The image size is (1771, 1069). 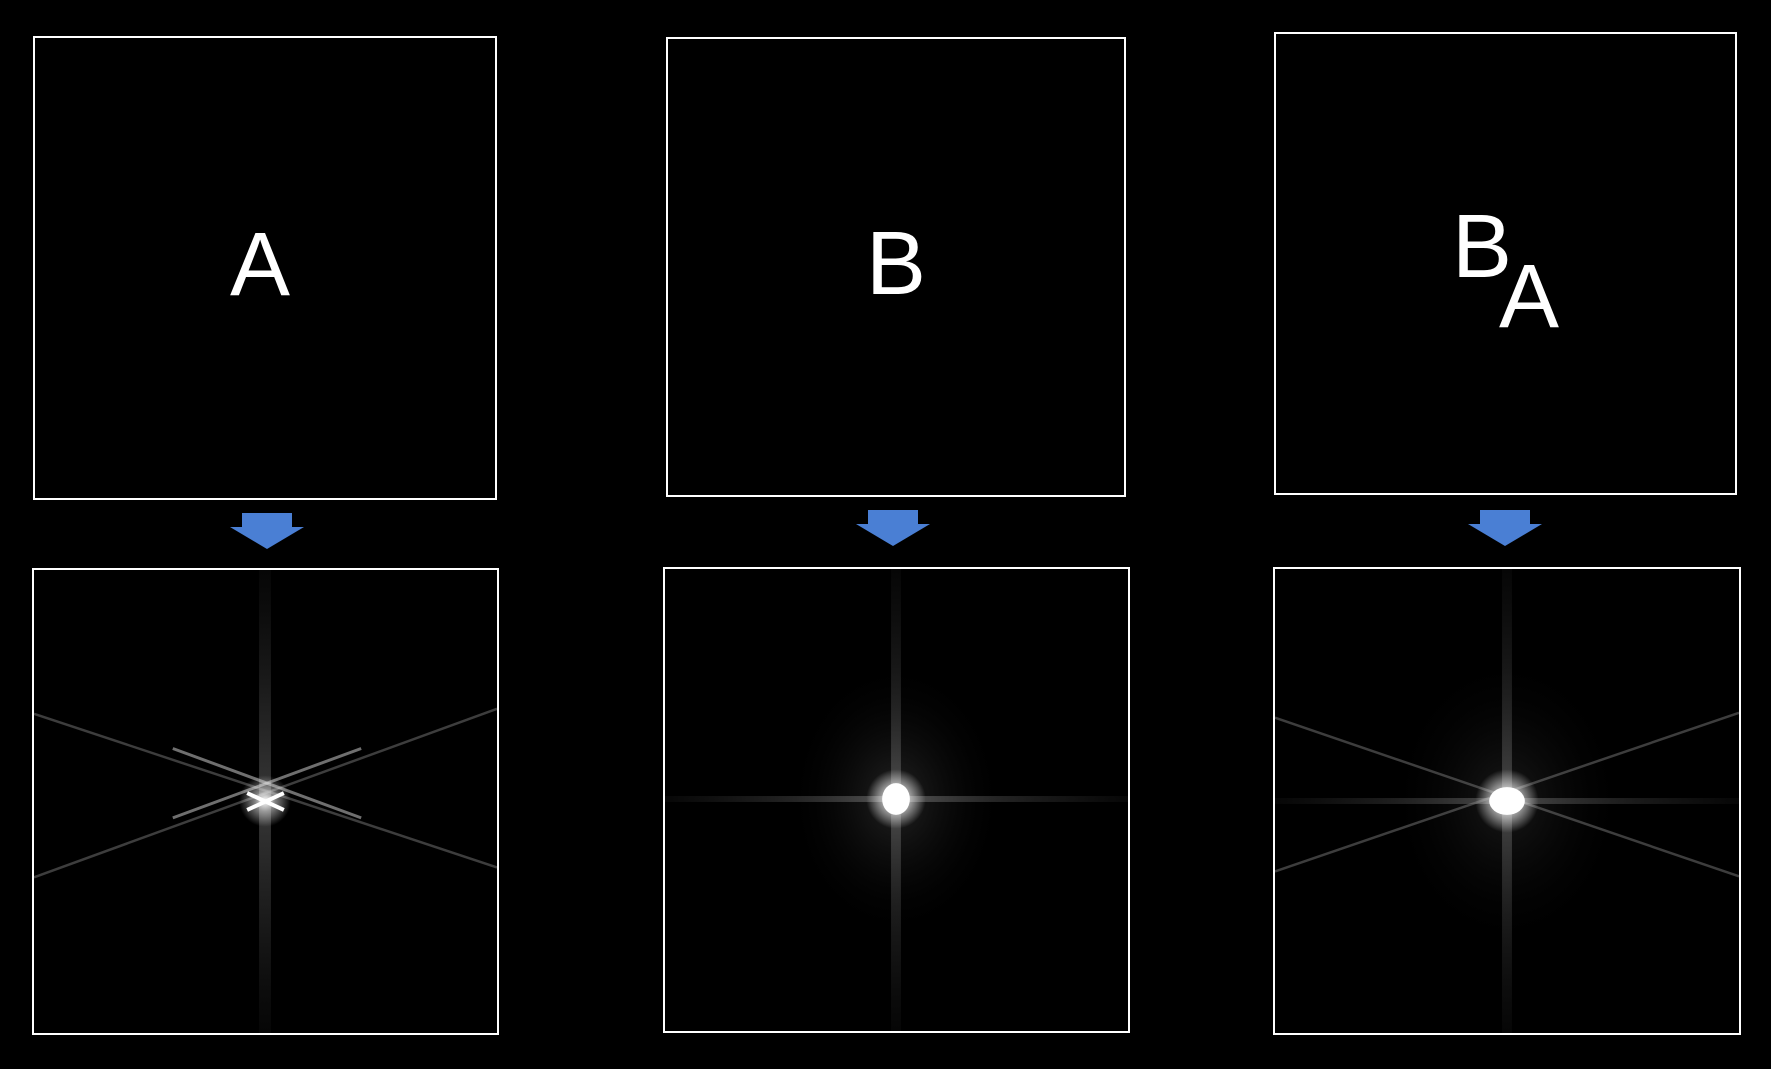 I want to click on spectrum-panel-b, so click(x=896, y=800).